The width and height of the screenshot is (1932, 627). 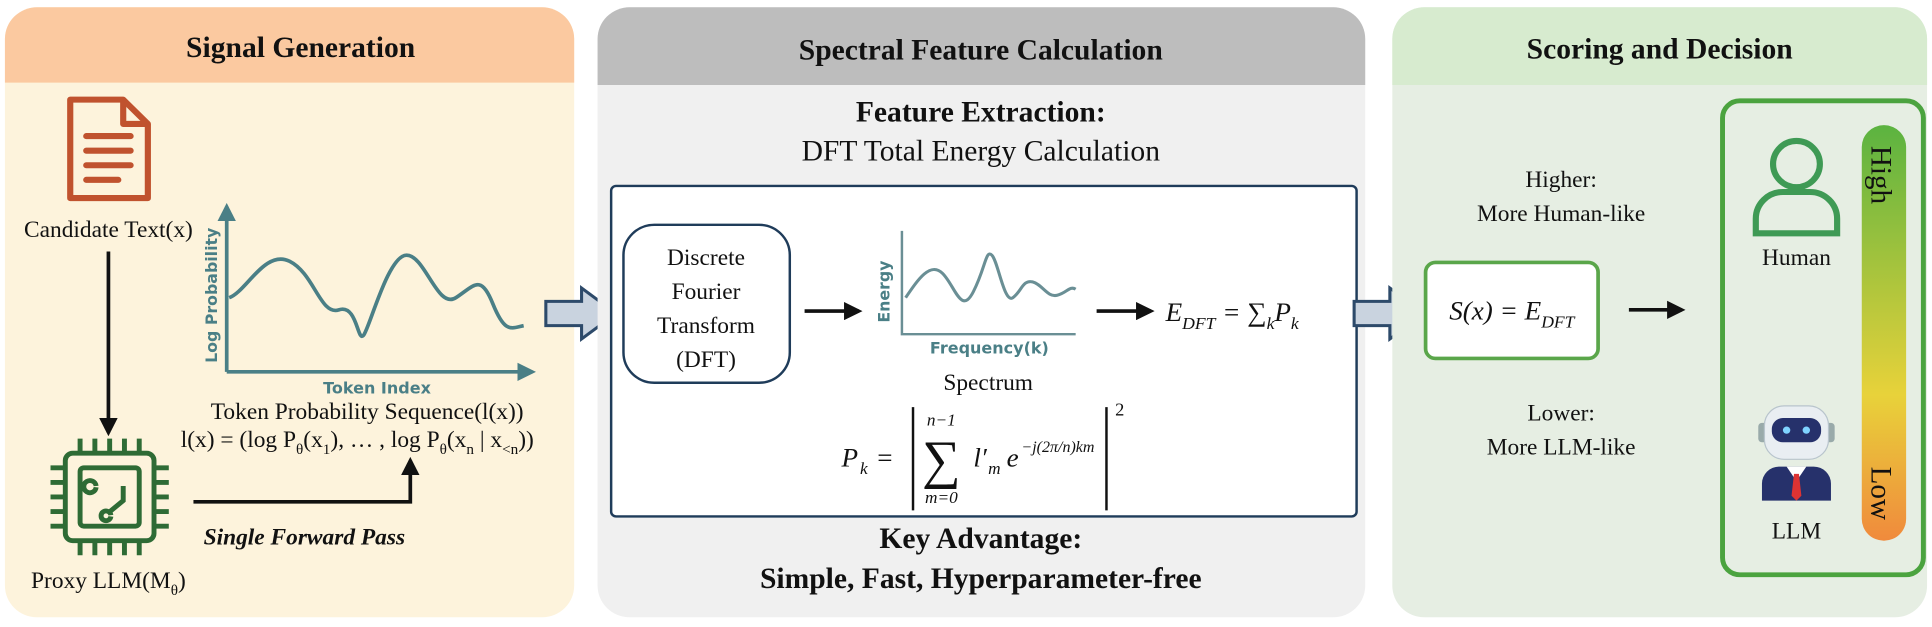 What do you see at coordinates (884, 291) in the screenshot?
I see `axis-label: Energy` at bounding box center [884, 291].